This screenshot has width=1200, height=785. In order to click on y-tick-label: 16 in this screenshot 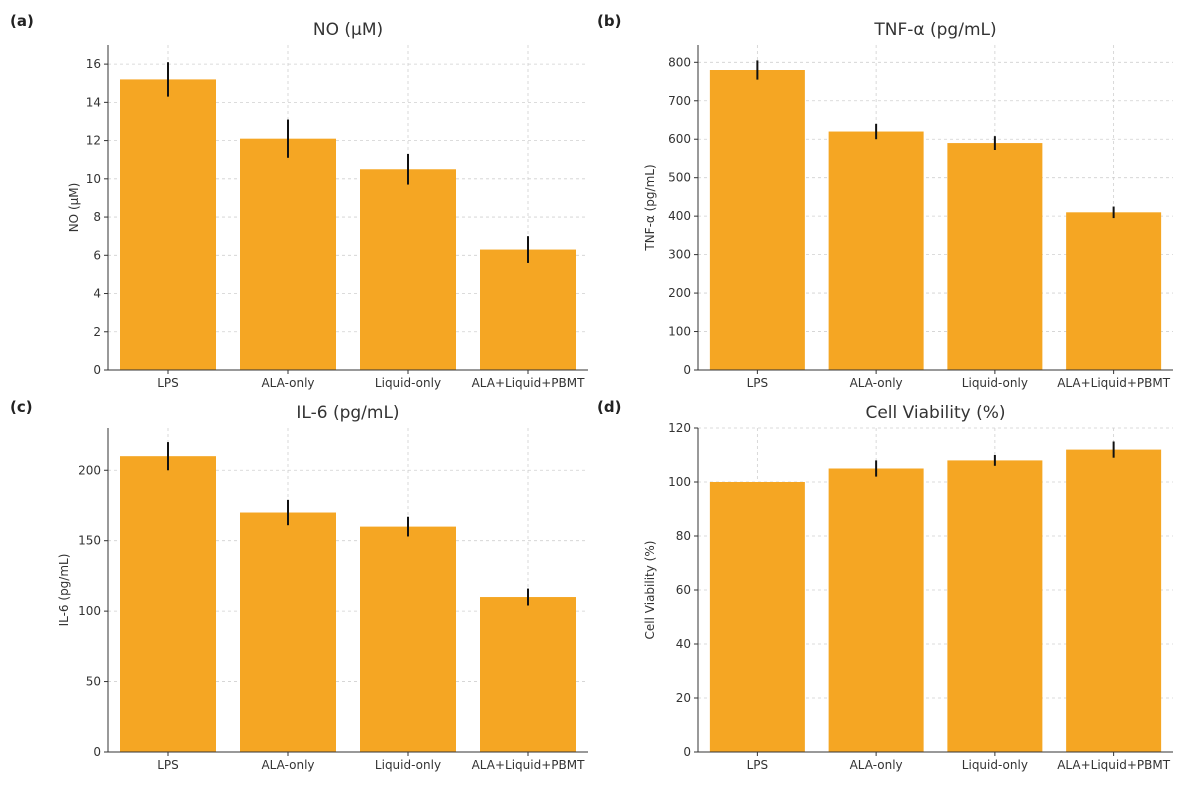, I will do `click(93, 64)`.